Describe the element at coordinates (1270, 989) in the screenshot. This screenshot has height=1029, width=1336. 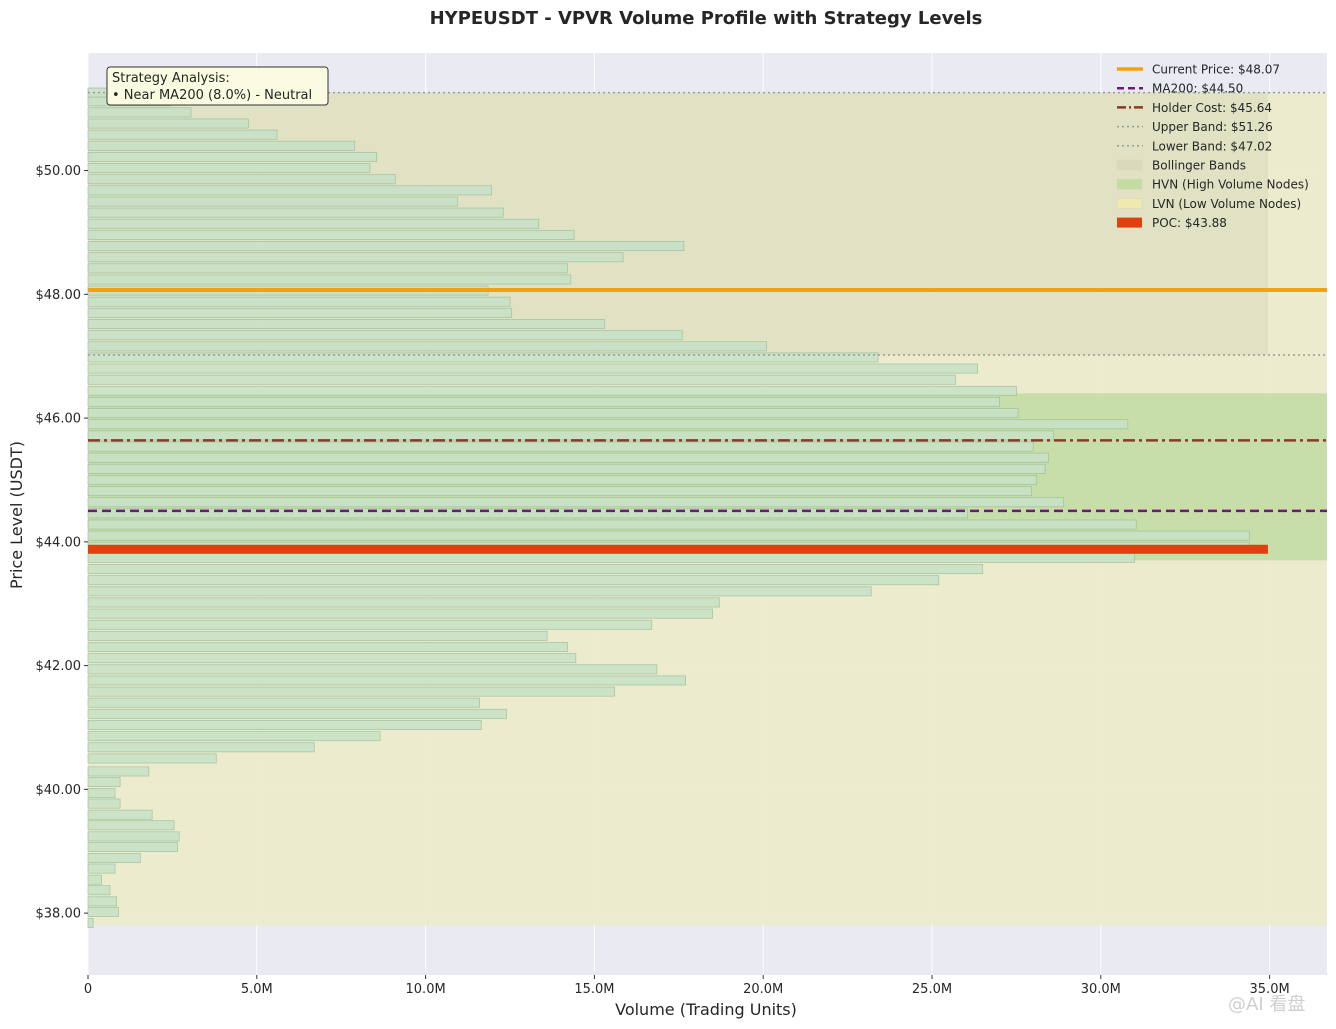
I see `x-tick-label: 35.0M` at that location.